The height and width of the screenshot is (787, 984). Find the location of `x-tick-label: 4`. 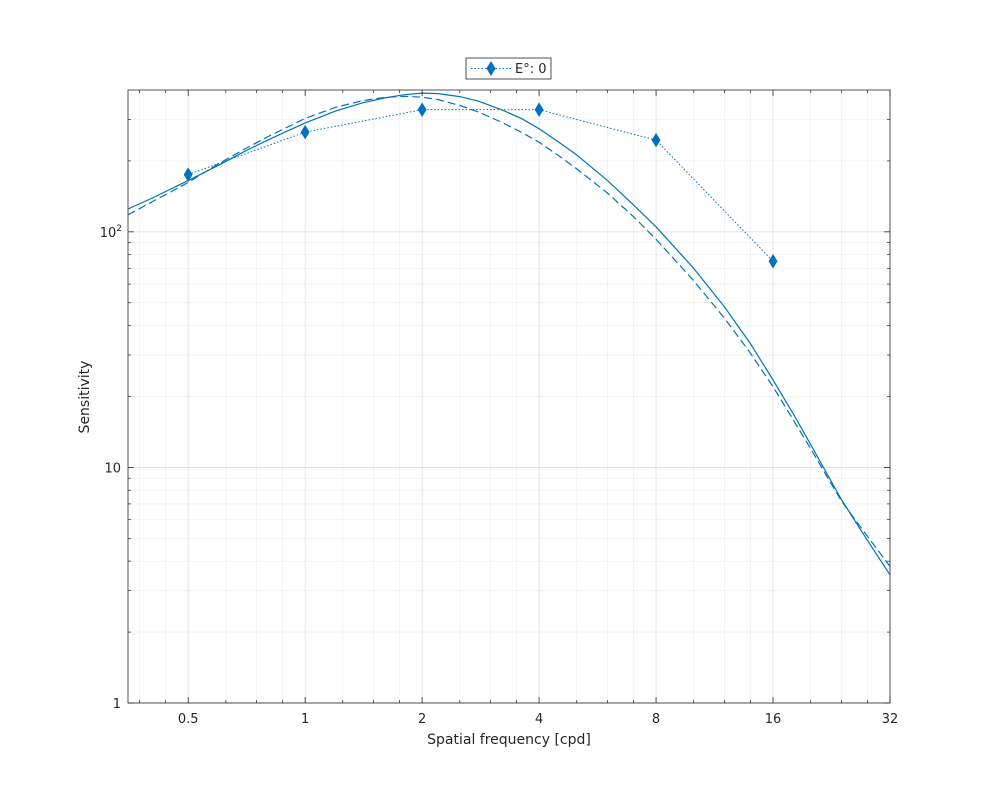

x-tick-label: 4 is located at coordinates (539, 719).